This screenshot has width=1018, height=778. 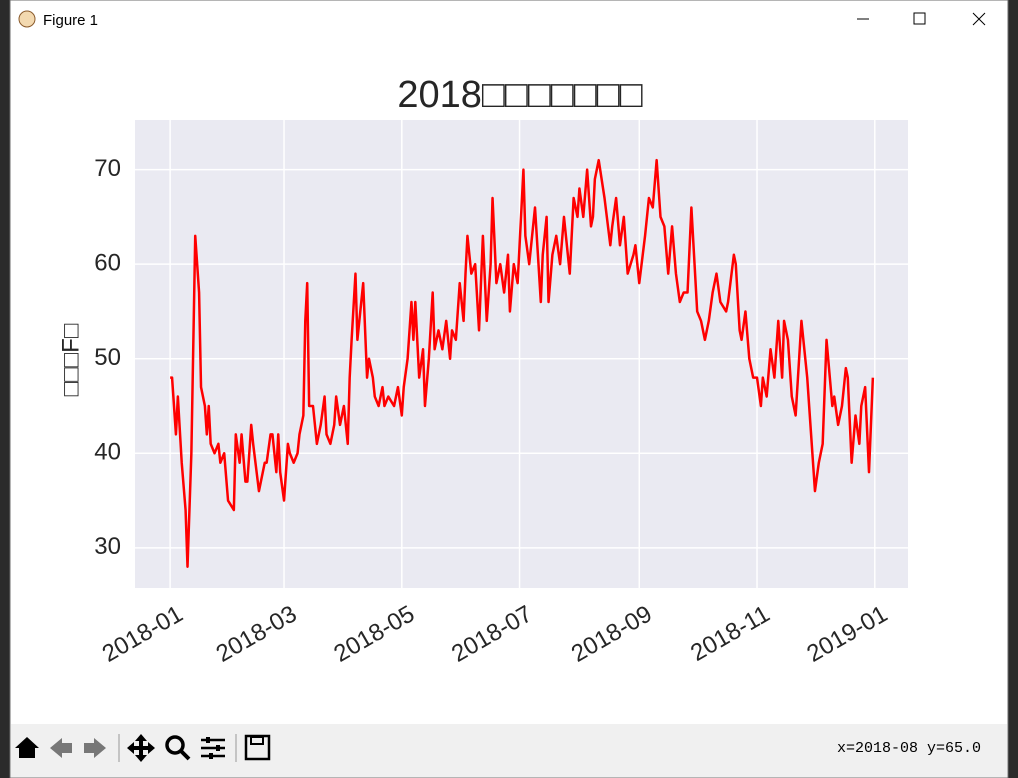 What do you see at coordinates (919, 18) in the screenshot?
I see `maximize-button` at bounding box center [919, 18].